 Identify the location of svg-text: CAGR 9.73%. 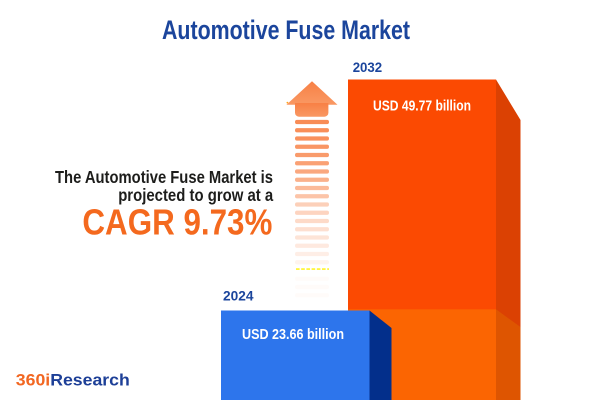
(177, 222).